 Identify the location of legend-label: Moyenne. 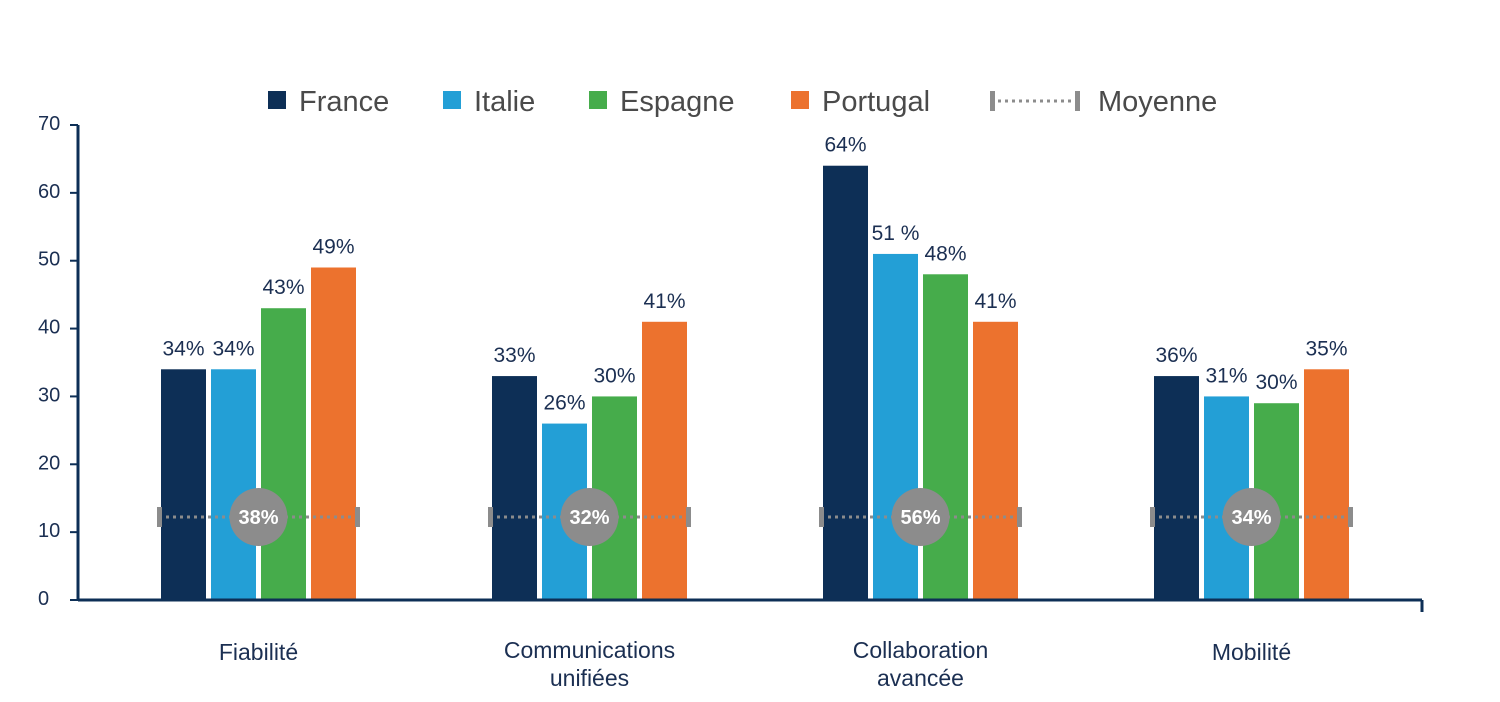
(1157, 102).